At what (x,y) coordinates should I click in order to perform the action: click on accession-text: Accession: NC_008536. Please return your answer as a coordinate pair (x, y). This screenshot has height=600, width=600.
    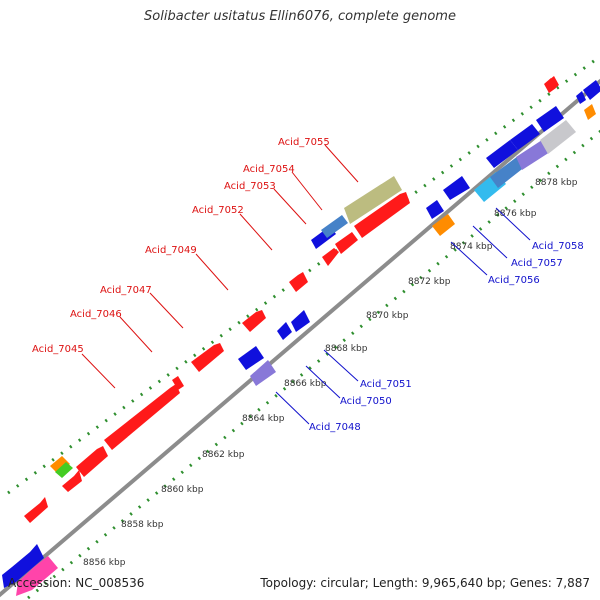
    Looking at the image, I should click on (76, 583).